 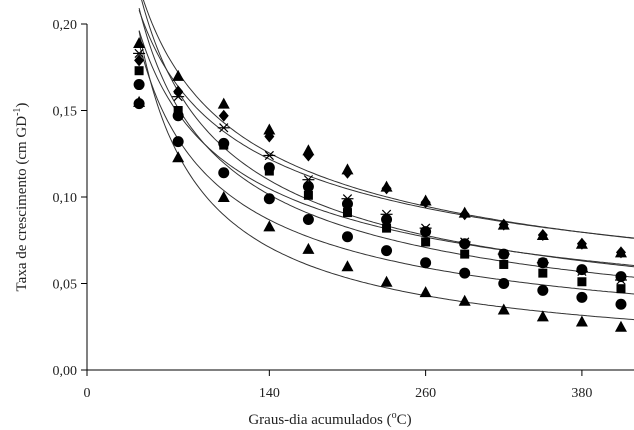 What do you see at coordinates (87, 393) in the screenshot?
I see `x-tick-label: 0` at bounding box center [87, 393].